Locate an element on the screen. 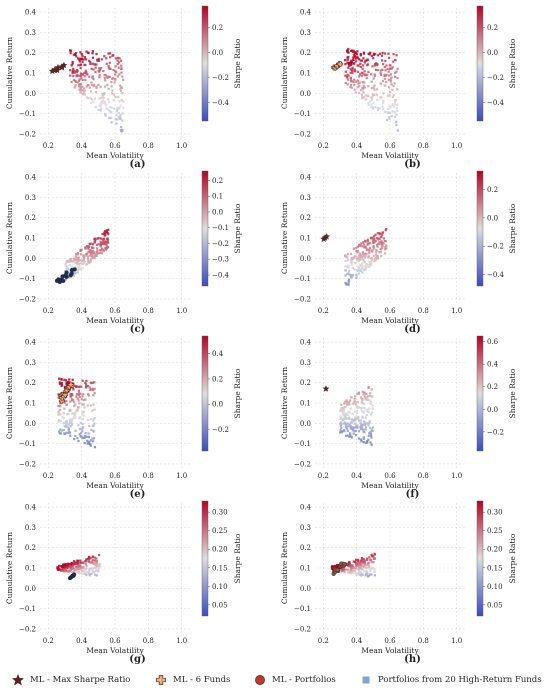  circle-icon is located at coordinates (260, 680).